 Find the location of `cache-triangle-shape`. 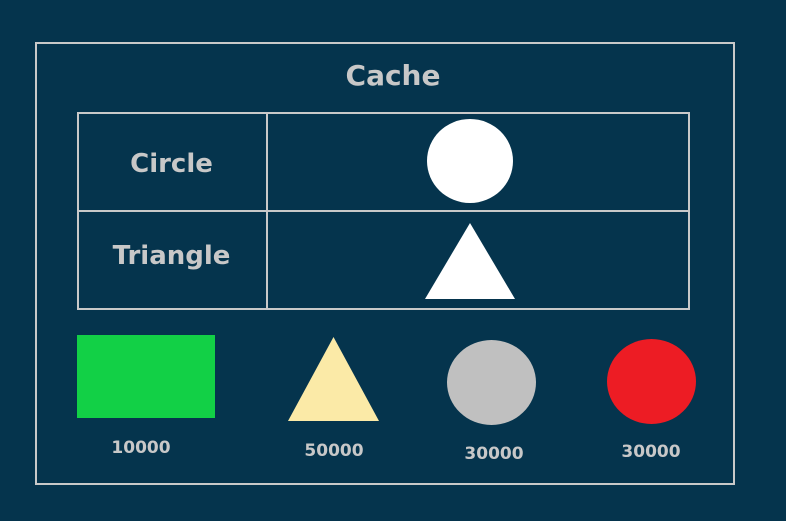

cache-triangle-shape is located at coordinates (470, 261).